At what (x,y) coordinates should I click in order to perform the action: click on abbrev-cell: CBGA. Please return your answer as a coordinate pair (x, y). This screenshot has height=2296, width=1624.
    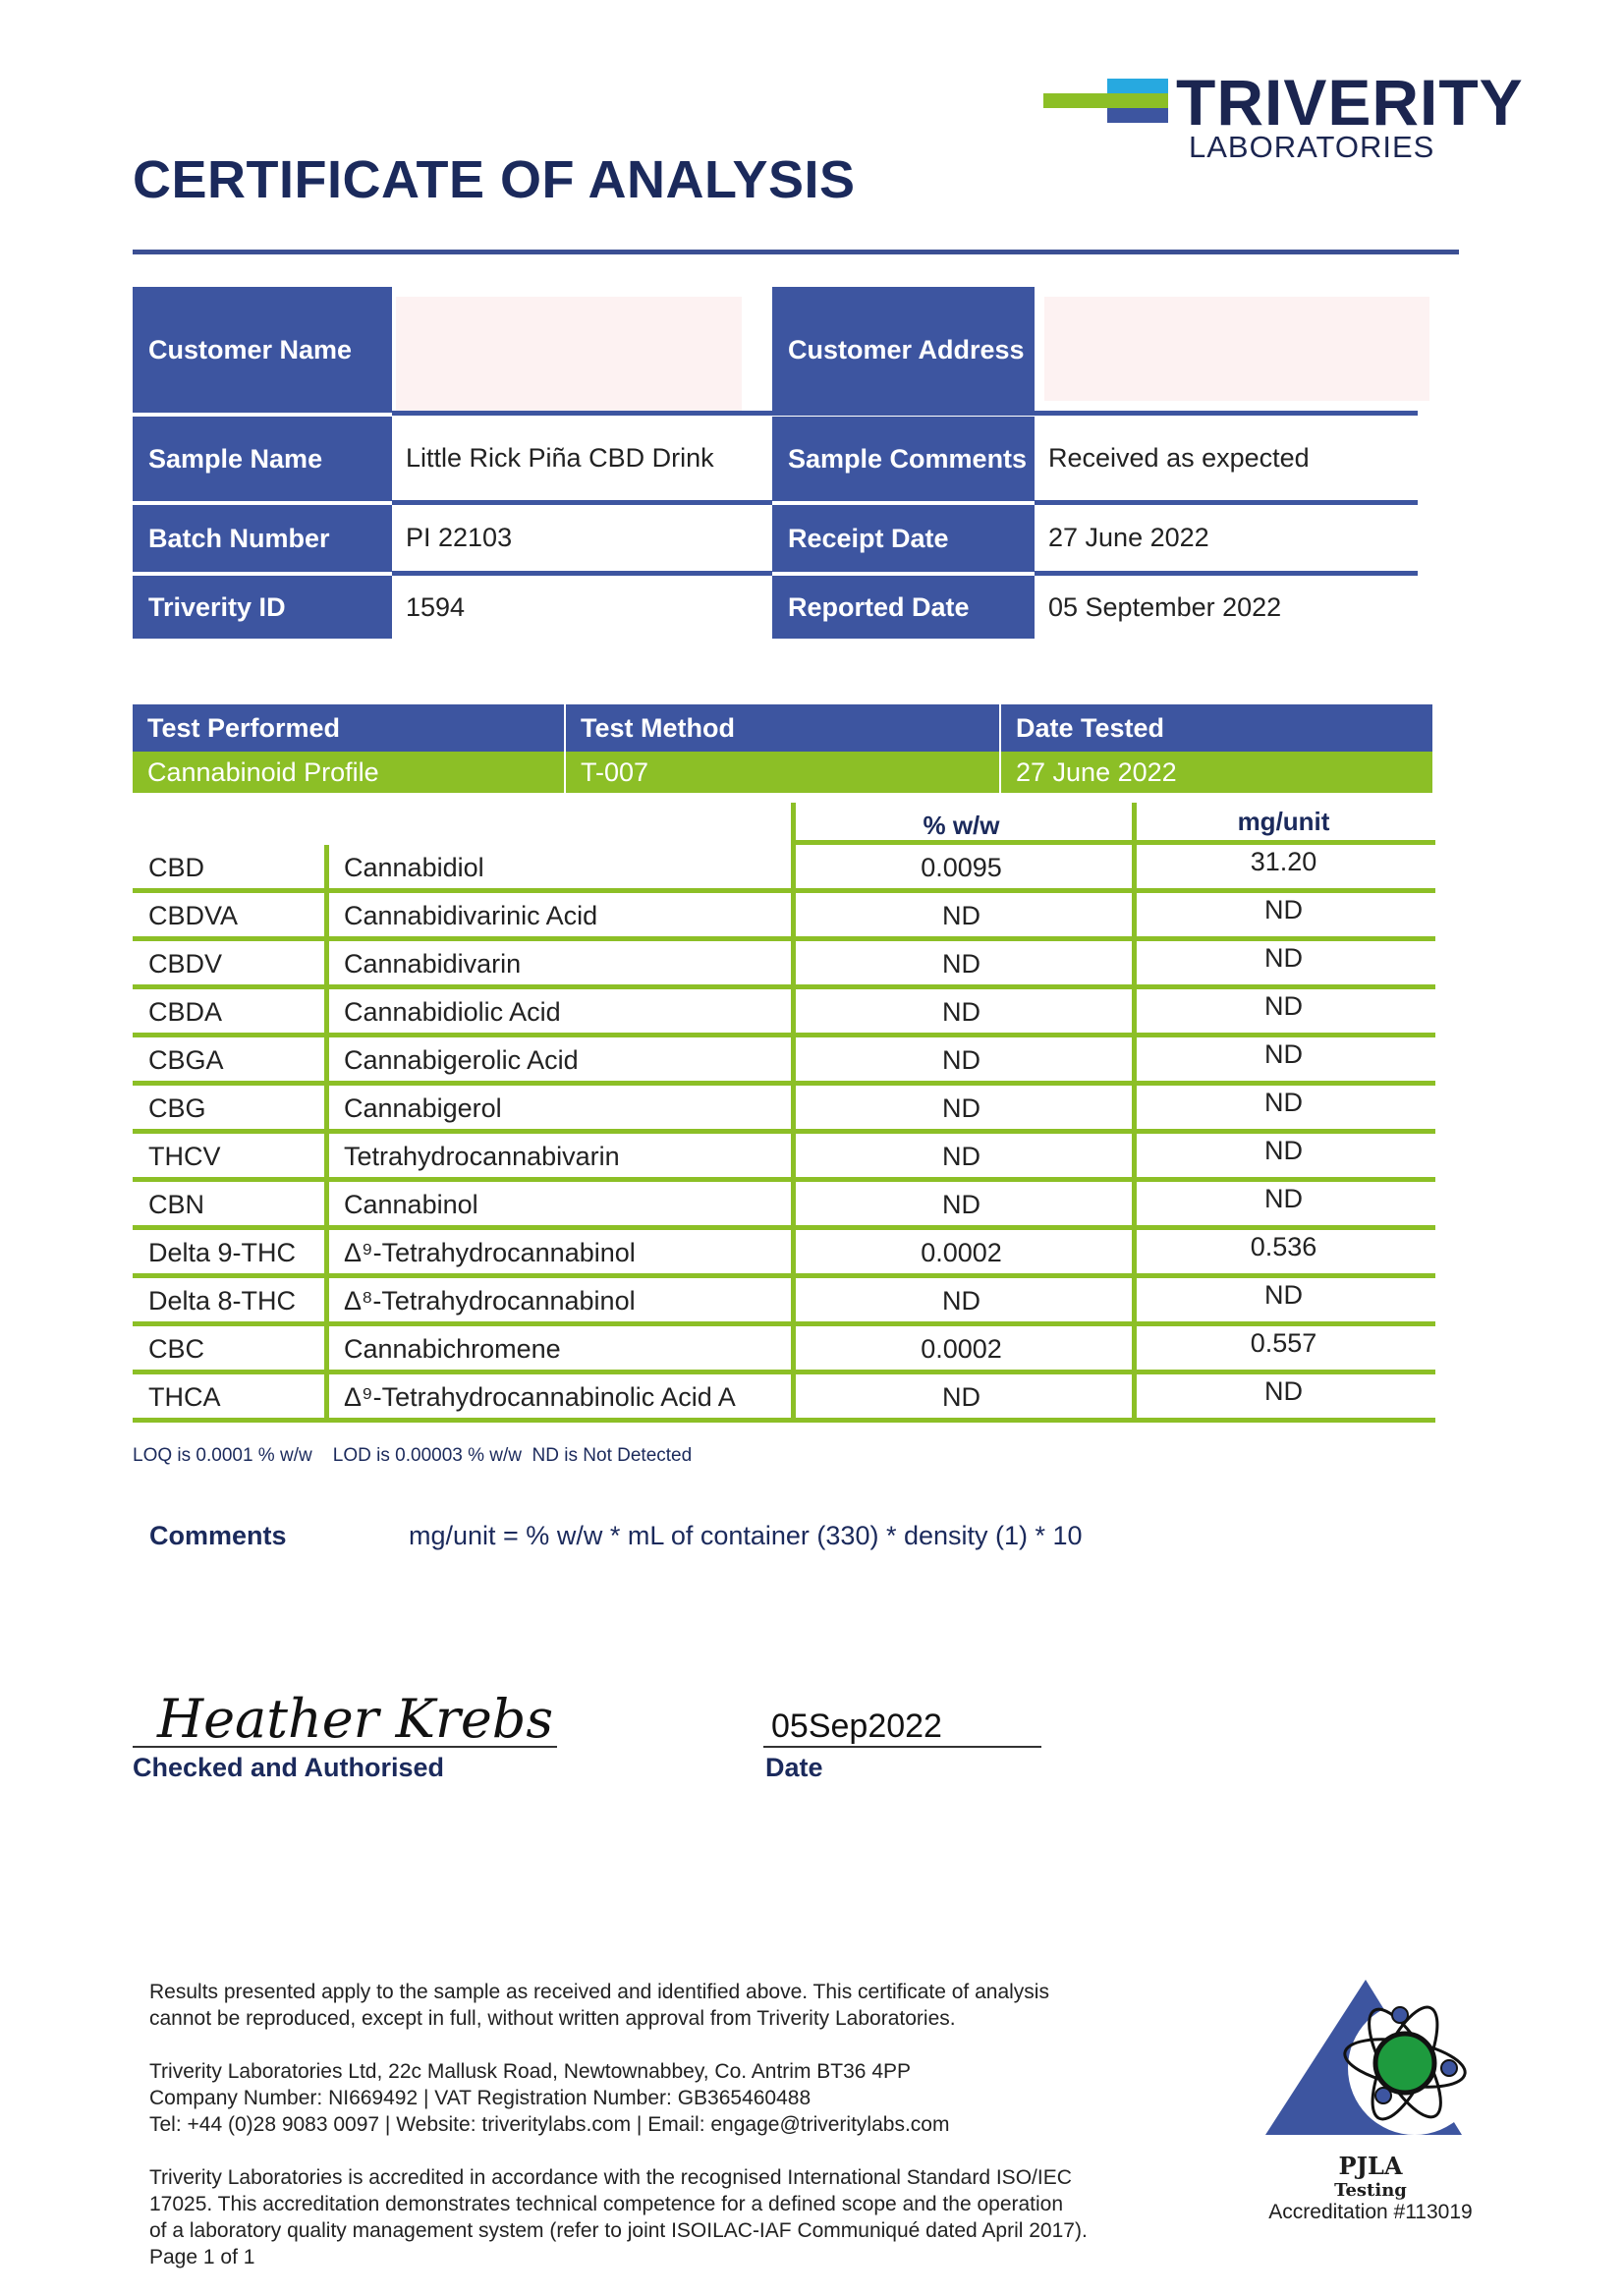
    Looking at the image, I should click on (186, 1060).